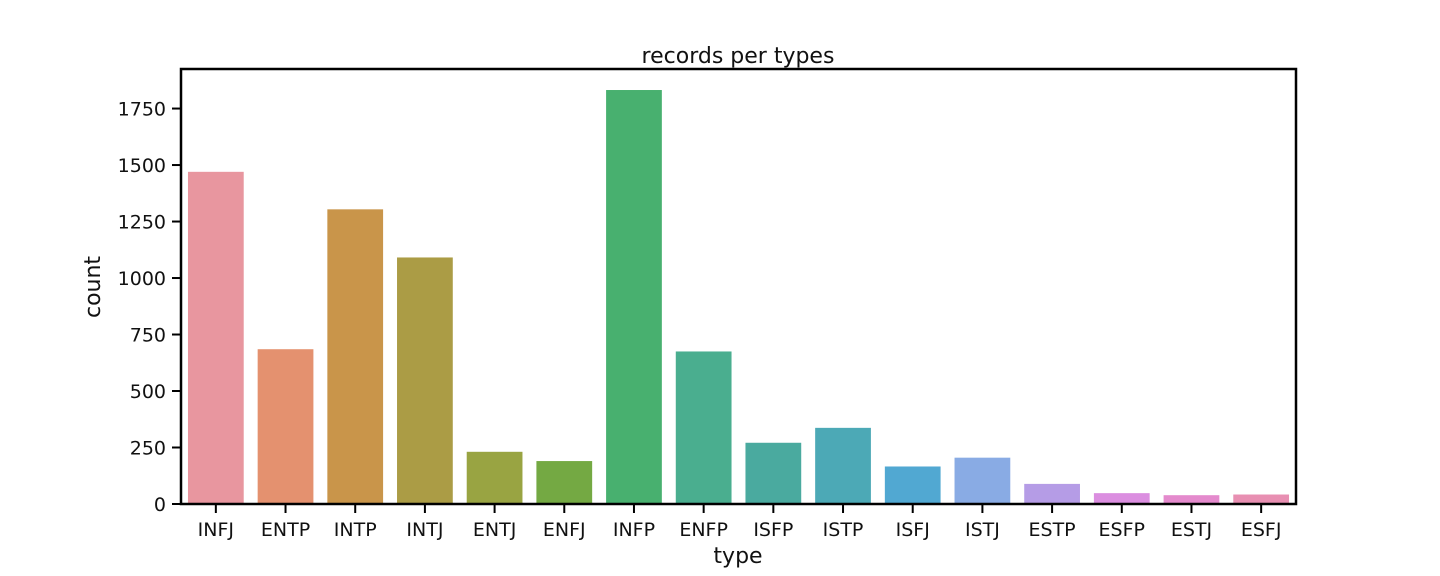 The image size is (1440, 576). Describe the element at coordinates (1052, 530) in the screenshot. I see `x-tick-label: ESTP` at that location.